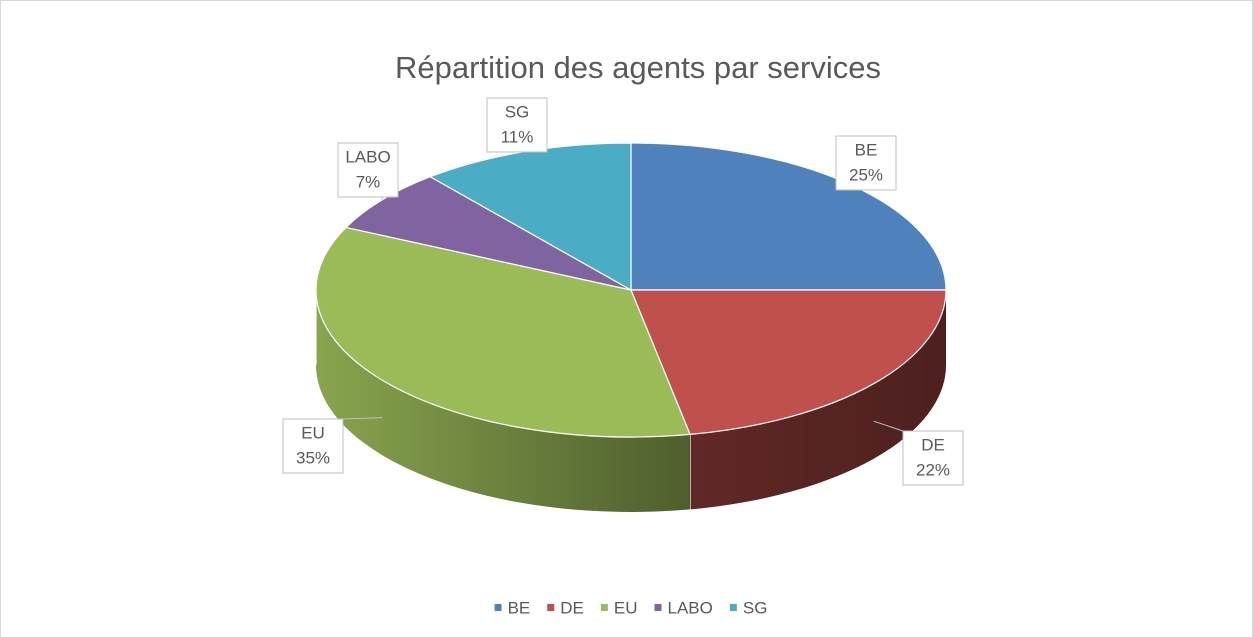 Image resolution: width=1253 pixels, height=637 pixels. I want to click on data-label-category: DE, so click(933, 444).